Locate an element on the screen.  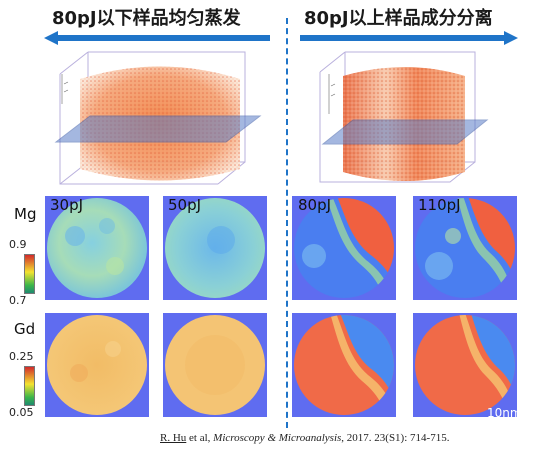
left-arrow-icon is located at coordinates (157, 38).